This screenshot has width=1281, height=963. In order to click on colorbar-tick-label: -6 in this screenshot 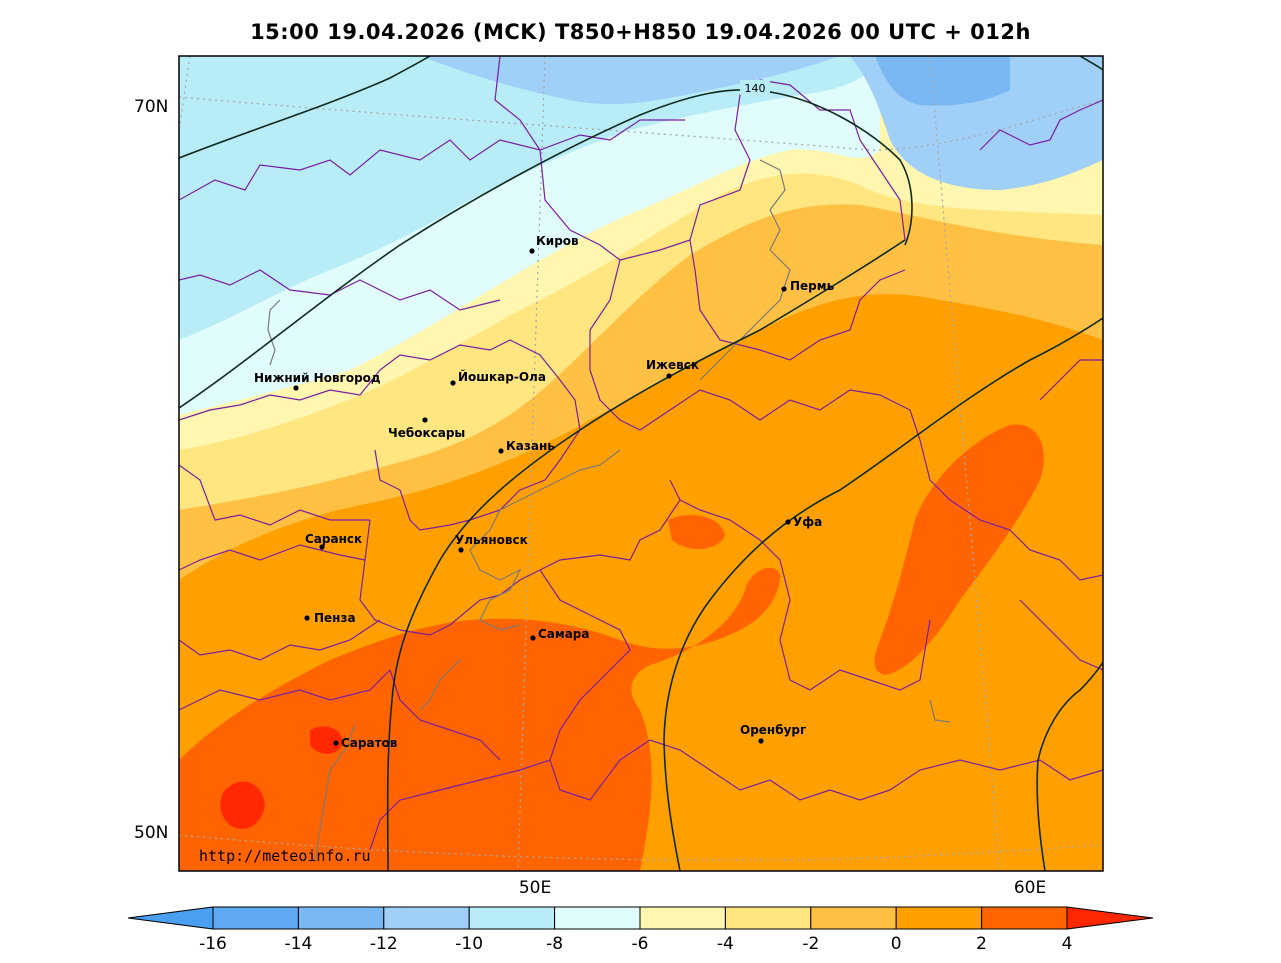, I will do `click(640, 944)`.